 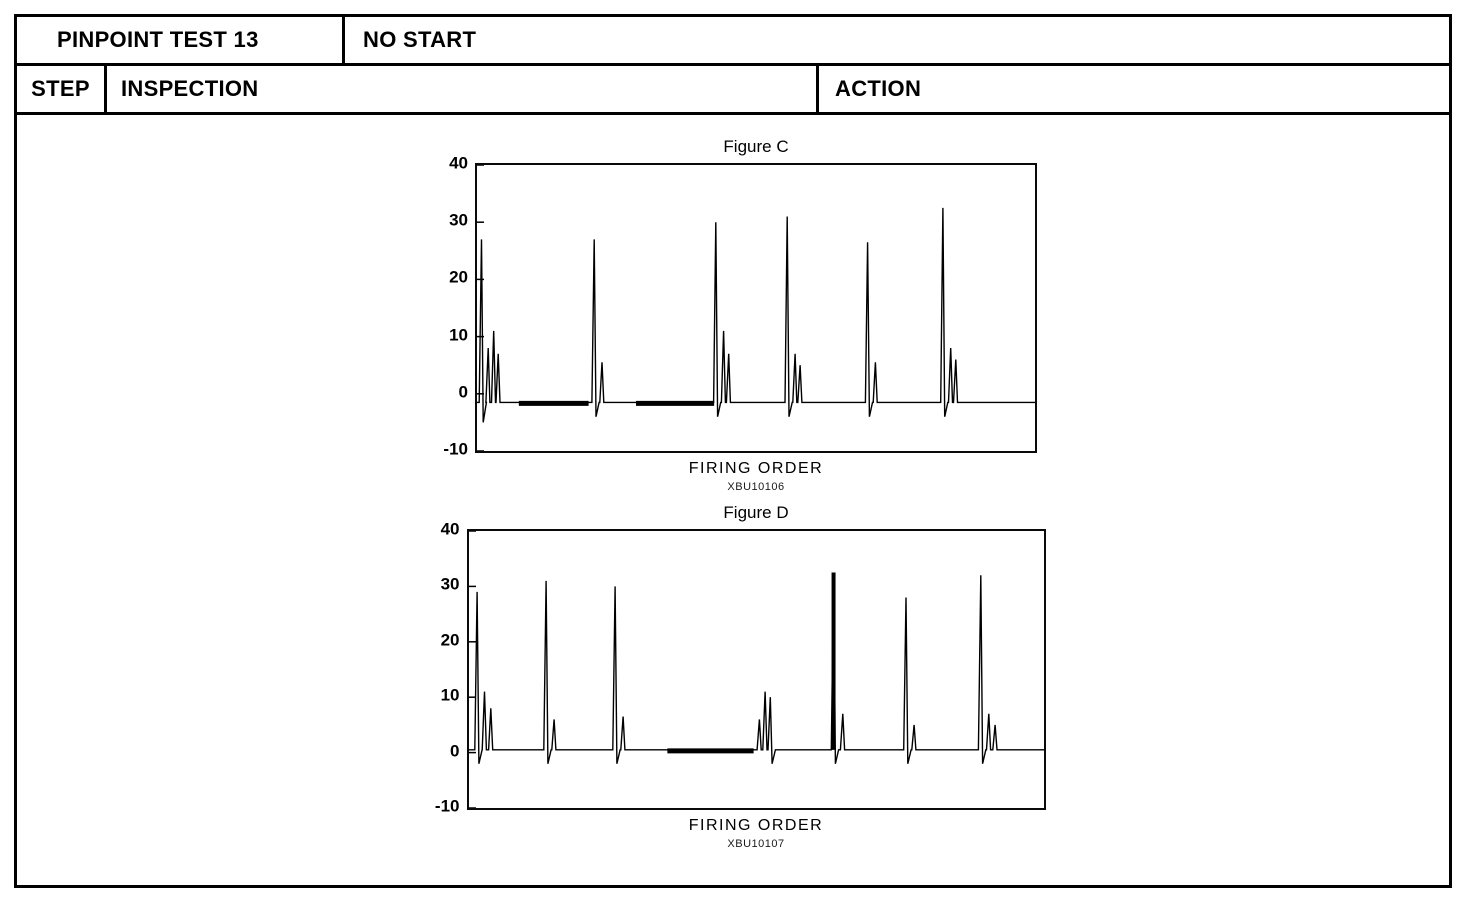 I want to click on figure-c-y-axis: 40 30 20 10 0 -10, so click(x=452, y=306).